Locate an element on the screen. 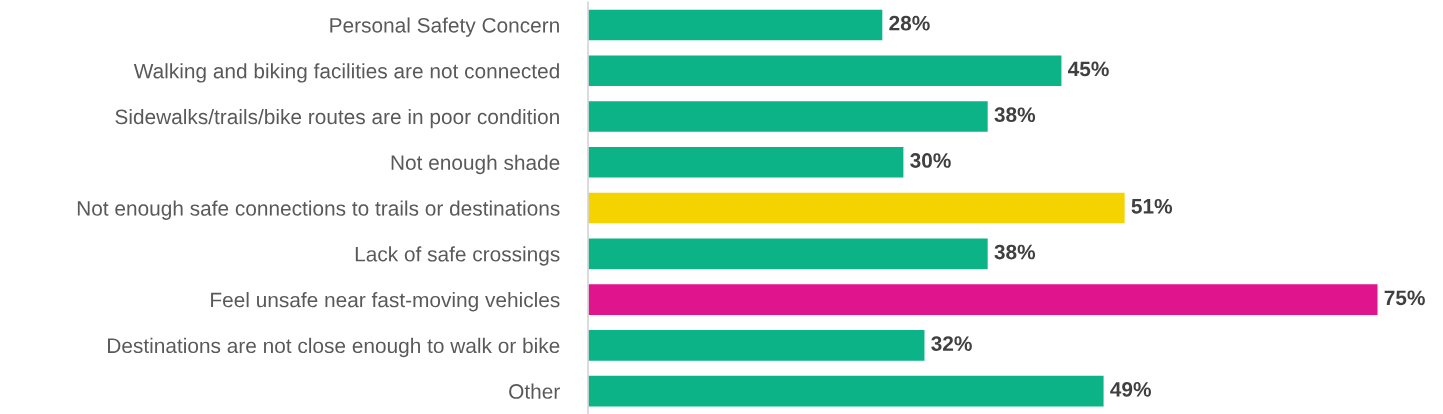  y-tick-label: Not enough safe connections to trails or destinations is located at coordinates (318, 210).